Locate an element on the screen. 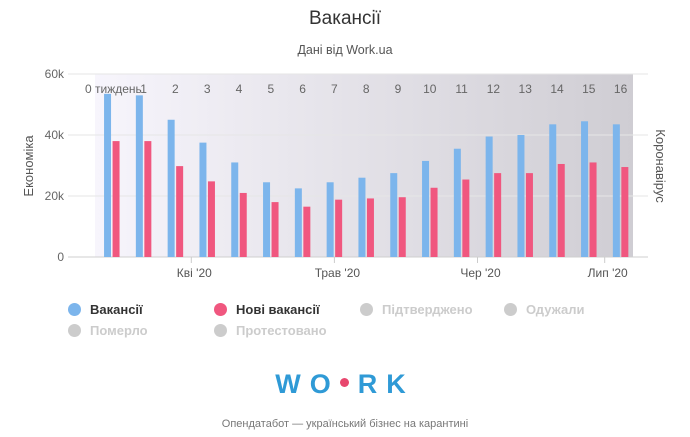  y-tick-label: 0 is located at coordinates (60, 257).